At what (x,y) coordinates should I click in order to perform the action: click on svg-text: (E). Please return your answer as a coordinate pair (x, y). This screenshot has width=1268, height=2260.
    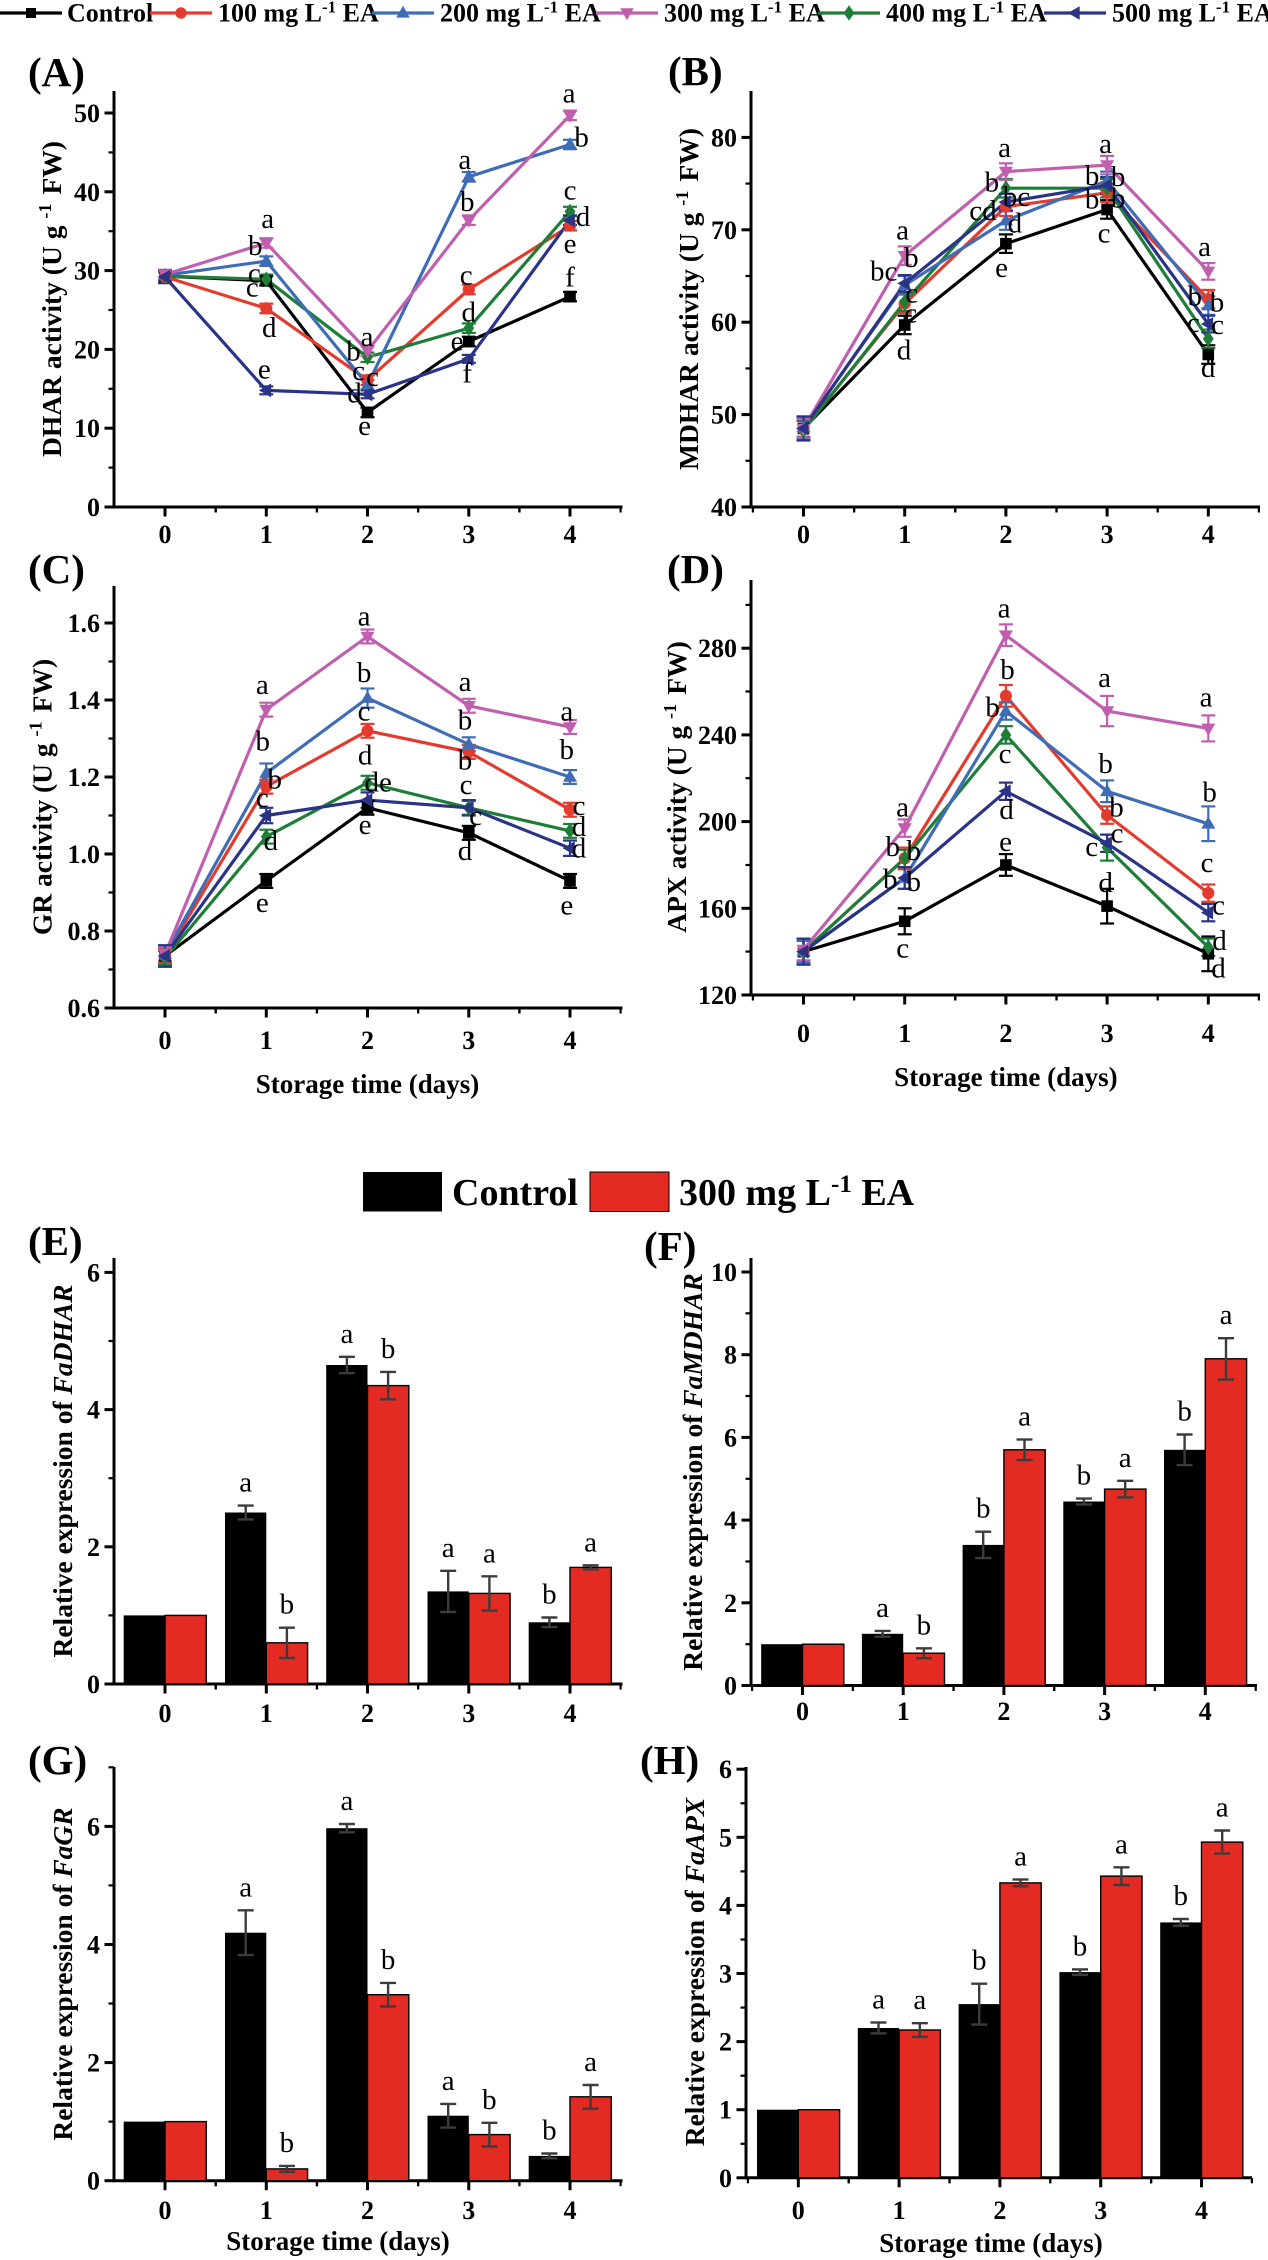
    Looking at the image, I should click on (55, 1241).